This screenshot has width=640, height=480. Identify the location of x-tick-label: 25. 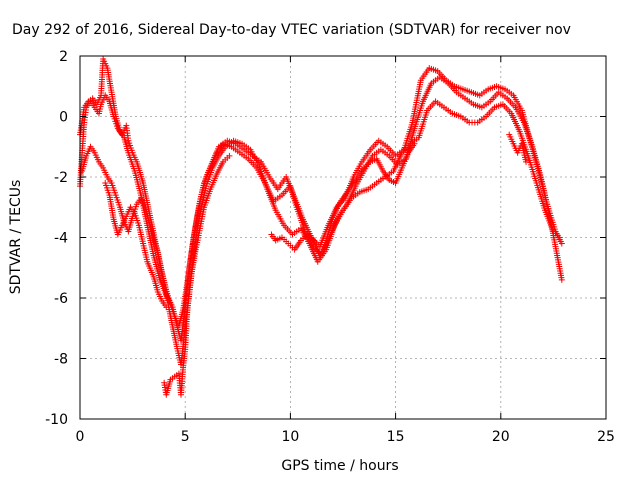
(606, 437).